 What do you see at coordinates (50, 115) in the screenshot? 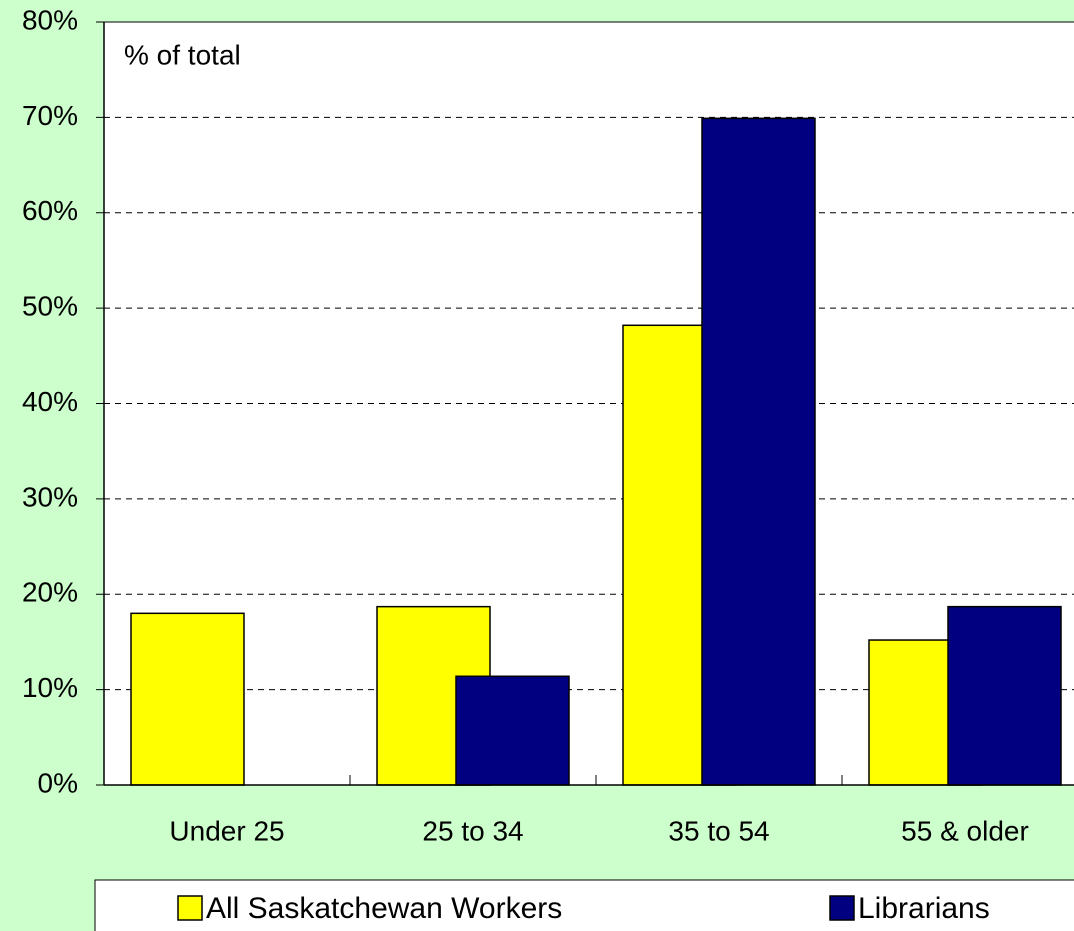
I see `y-tick-label: 70%` at bounding box center [50, 115].